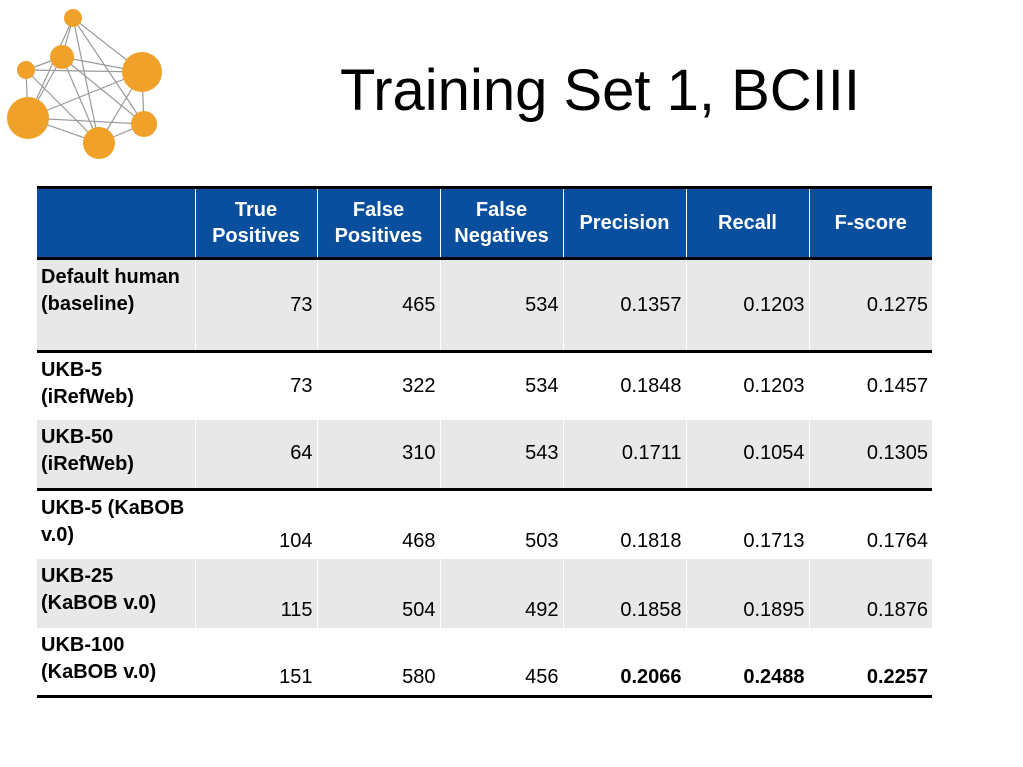 Image resolution: width=1023 pixels, height=767 pixels. Describe the element at coordinates (378, 524) in the screenshot. I see `cell-false-positives: 468` at that location.